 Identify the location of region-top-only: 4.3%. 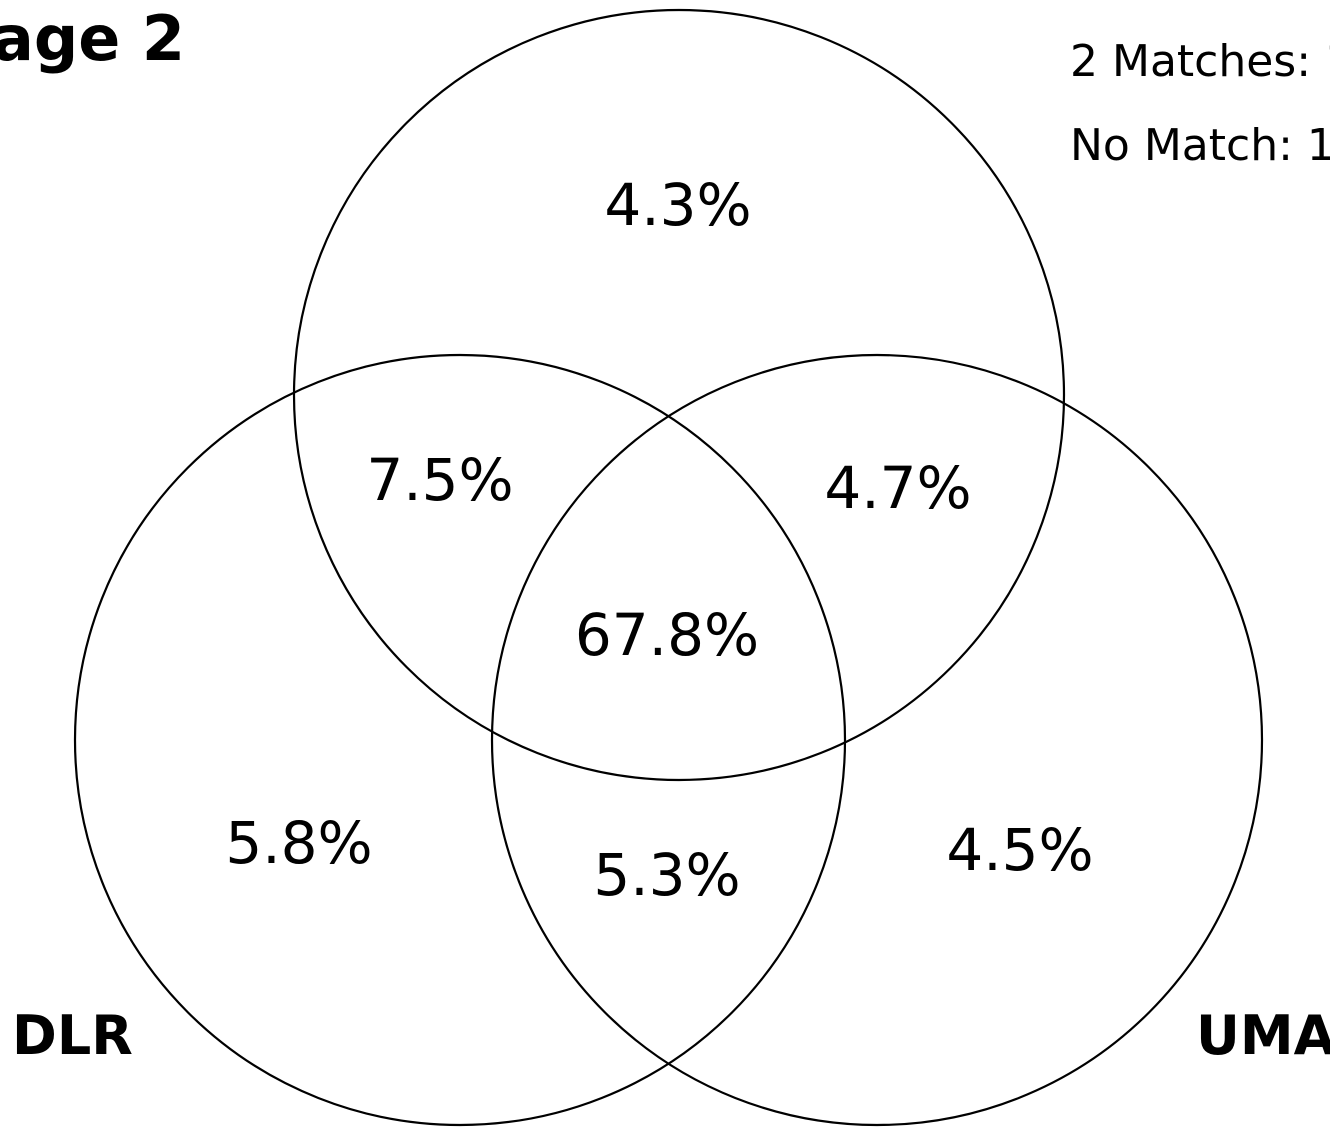
(677, 205).